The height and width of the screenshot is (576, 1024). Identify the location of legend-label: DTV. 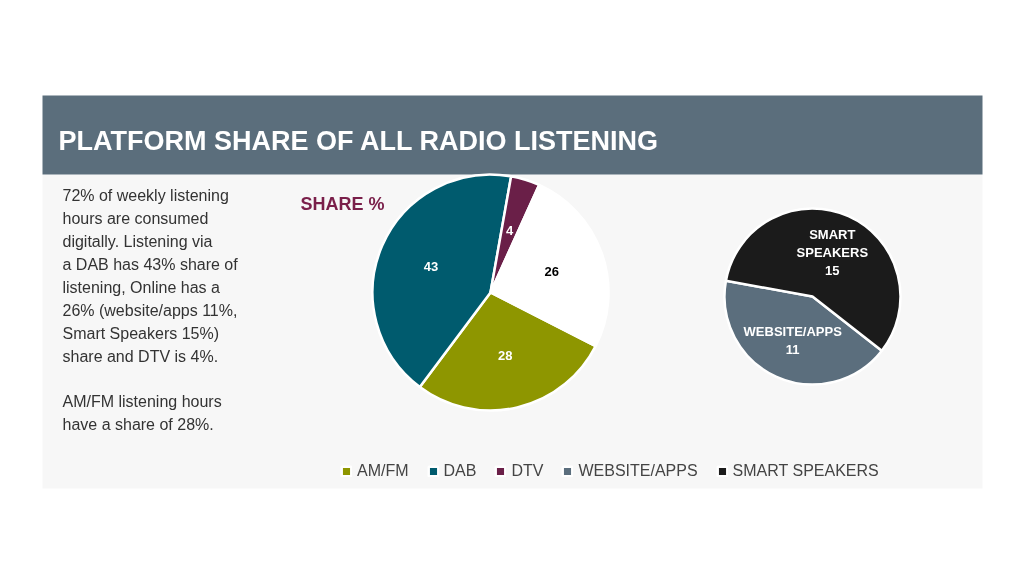
(527, 471).